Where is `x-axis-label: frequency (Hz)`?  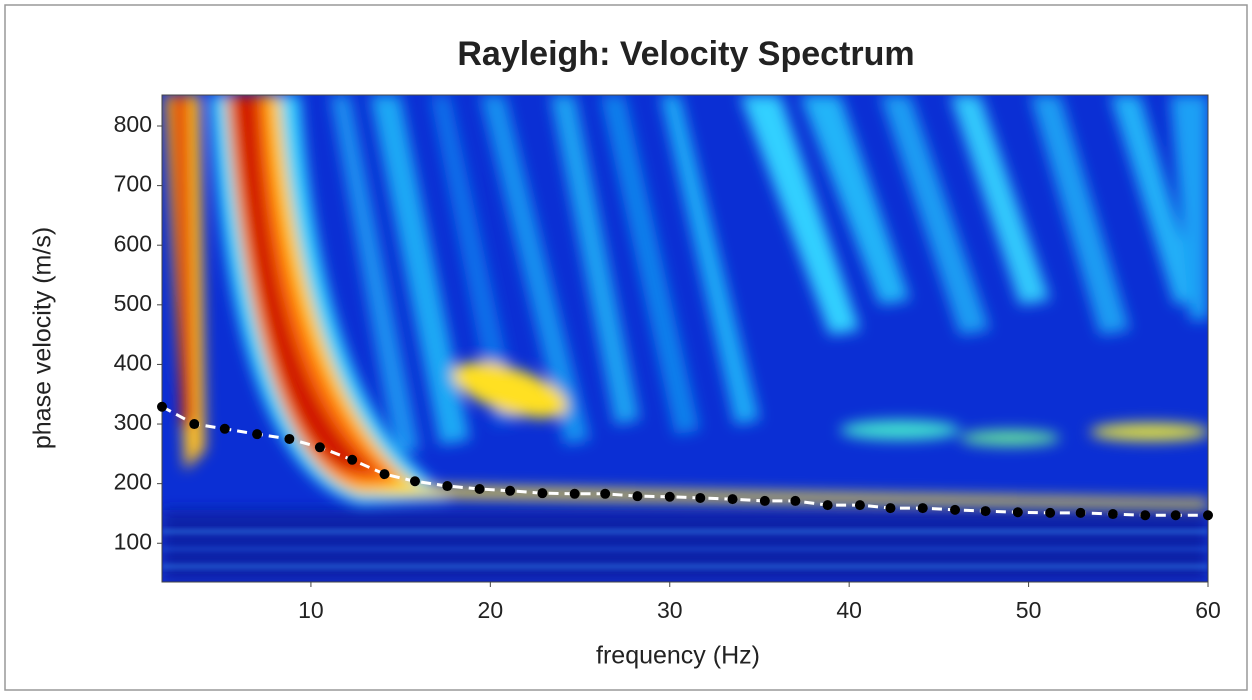 x-axis-label: frequency (Hz) is located at coordinates (678, 656).